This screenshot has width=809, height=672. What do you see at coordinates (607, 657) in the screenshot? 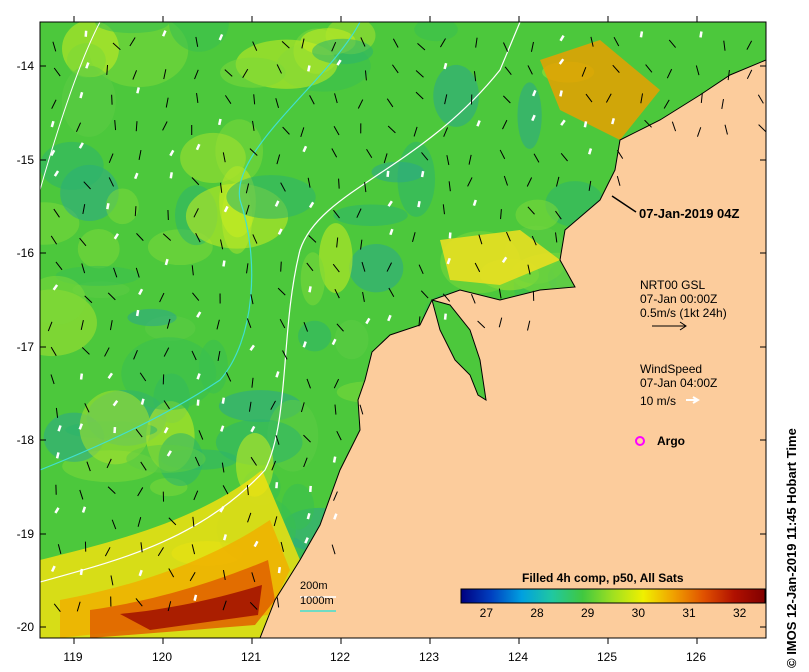
I see `x-label-125: 125` at bounding box center [607, 657].